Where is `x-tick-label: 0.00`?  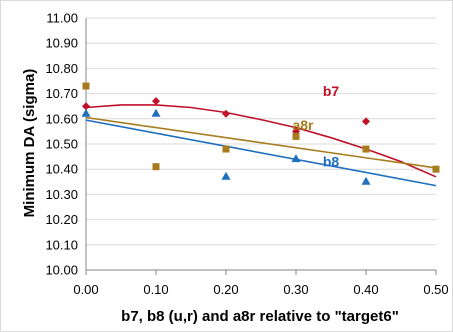 x-tick-label: 0.00 is located at coordinates (85, 289).